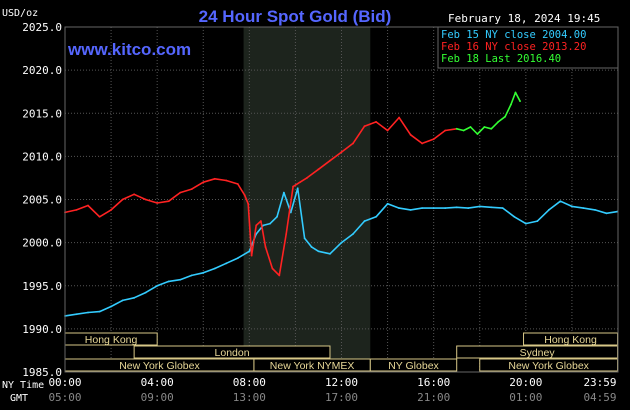 The image size is (630, 410). Describe the element at coordinates (538, 353) in the screenshot. I see `session-label: Sydney` at that location.